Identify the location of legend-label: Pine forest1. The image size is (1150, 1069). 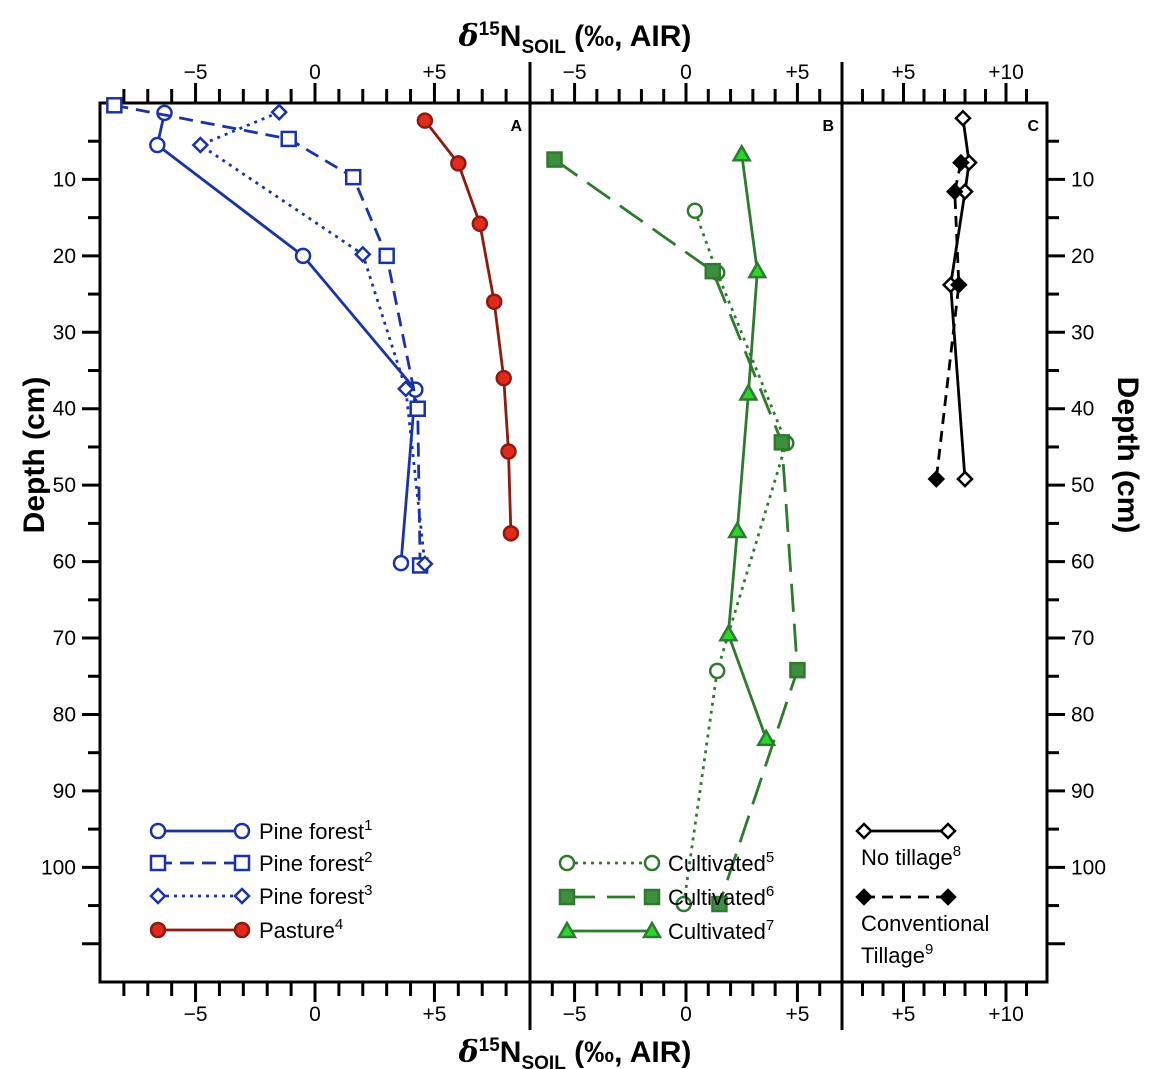
(316, 830).